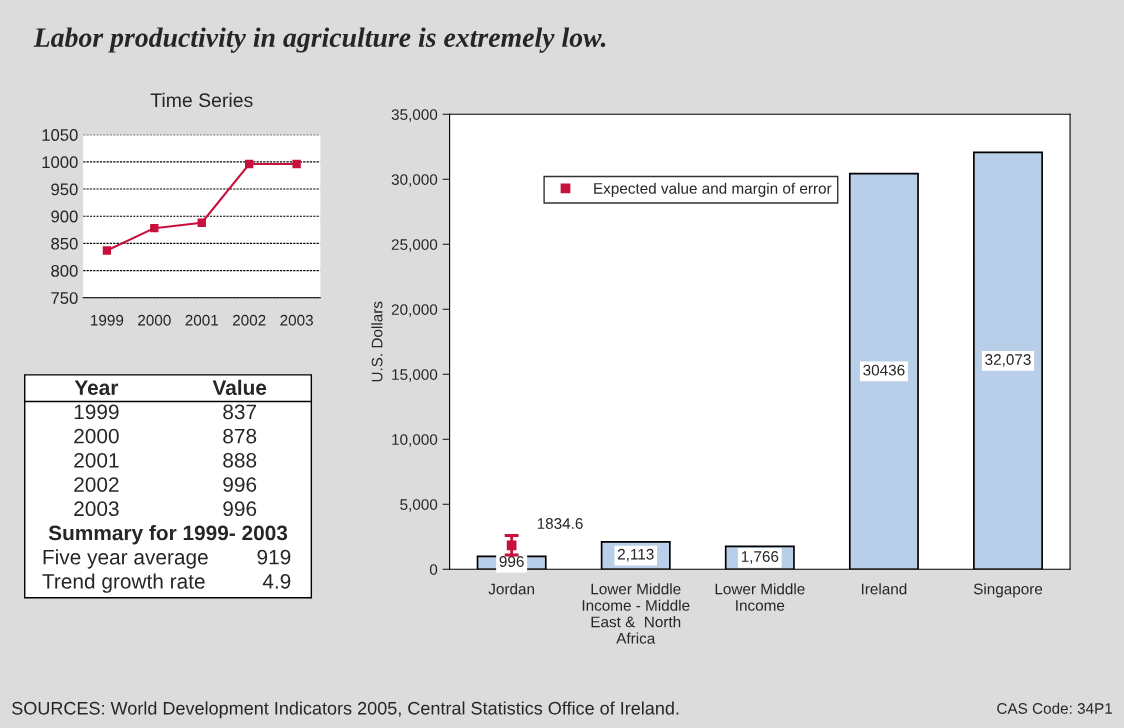  What do you see at coordinates (636, 613) in the screenshot?
I see `x-tick-label: Lower Middle Income - Middle East & North Africa` at bounding box center [636, 613].